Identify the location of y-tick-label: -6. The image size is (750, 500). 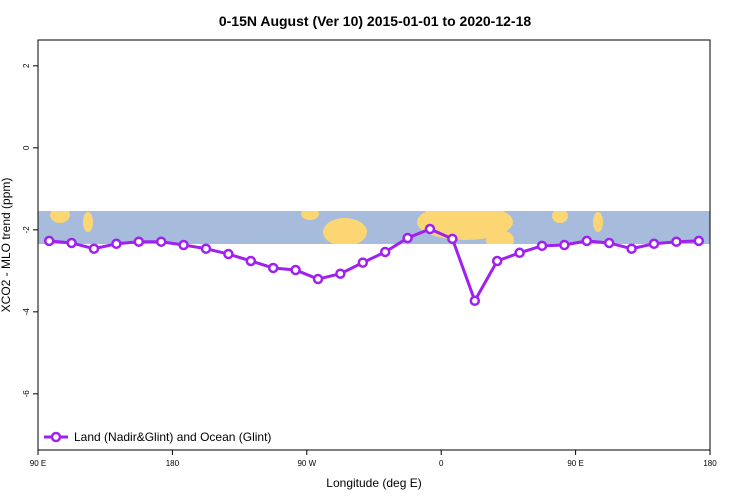
(26, 394).